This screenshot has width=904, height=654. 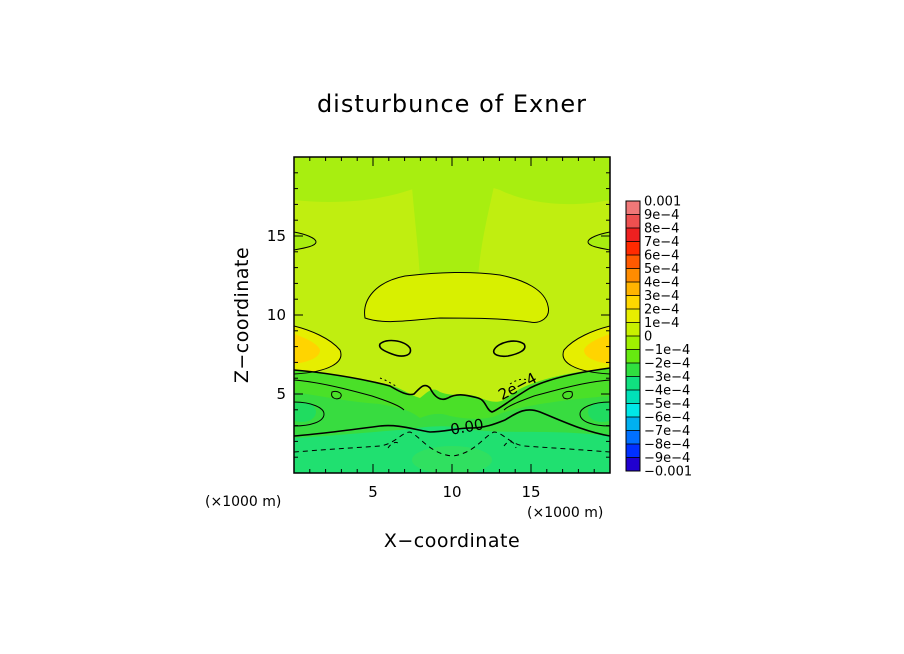 What do you see at coordinates (276, 236) in the screenshot?
I see `y-tick-label-2: 15` at bounding box center [276, 236].